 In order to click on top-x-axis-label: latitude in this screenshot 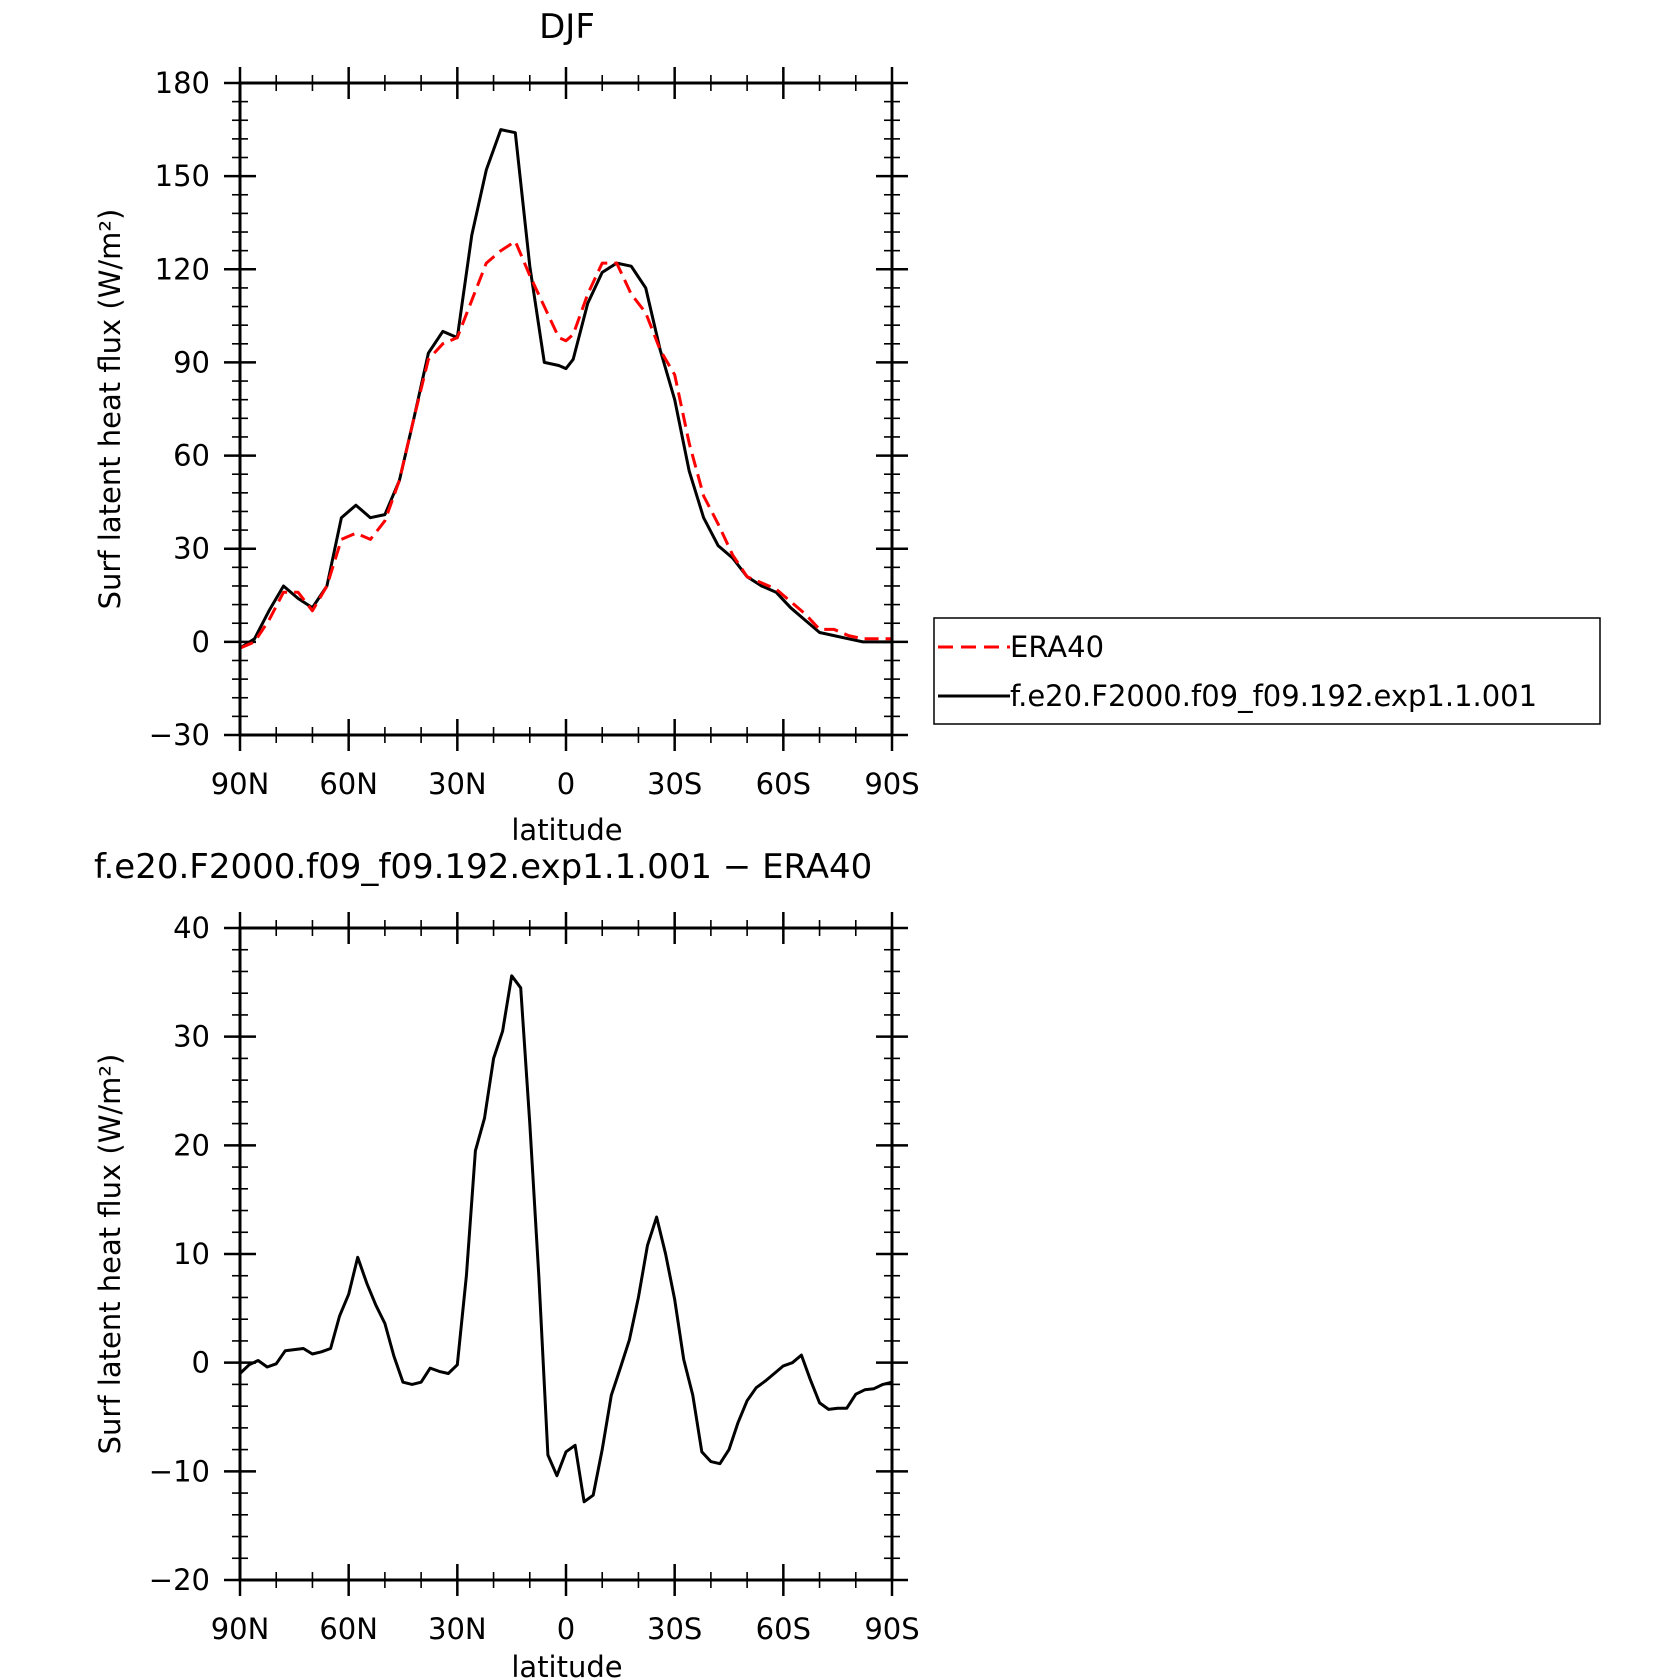, I will do `click(566, 830)`.